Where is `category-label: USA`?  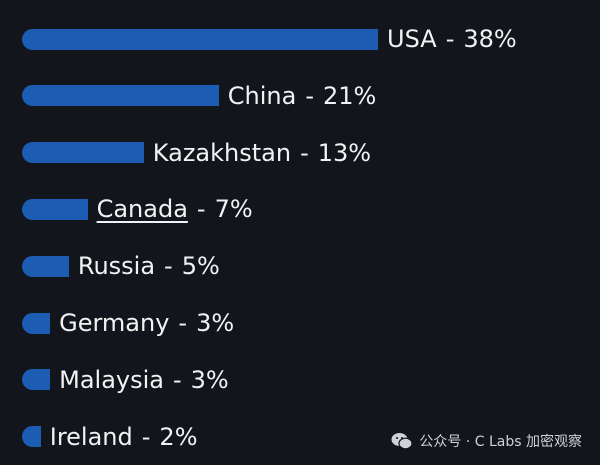 category-label: USA is located at coordinates (412, 39).